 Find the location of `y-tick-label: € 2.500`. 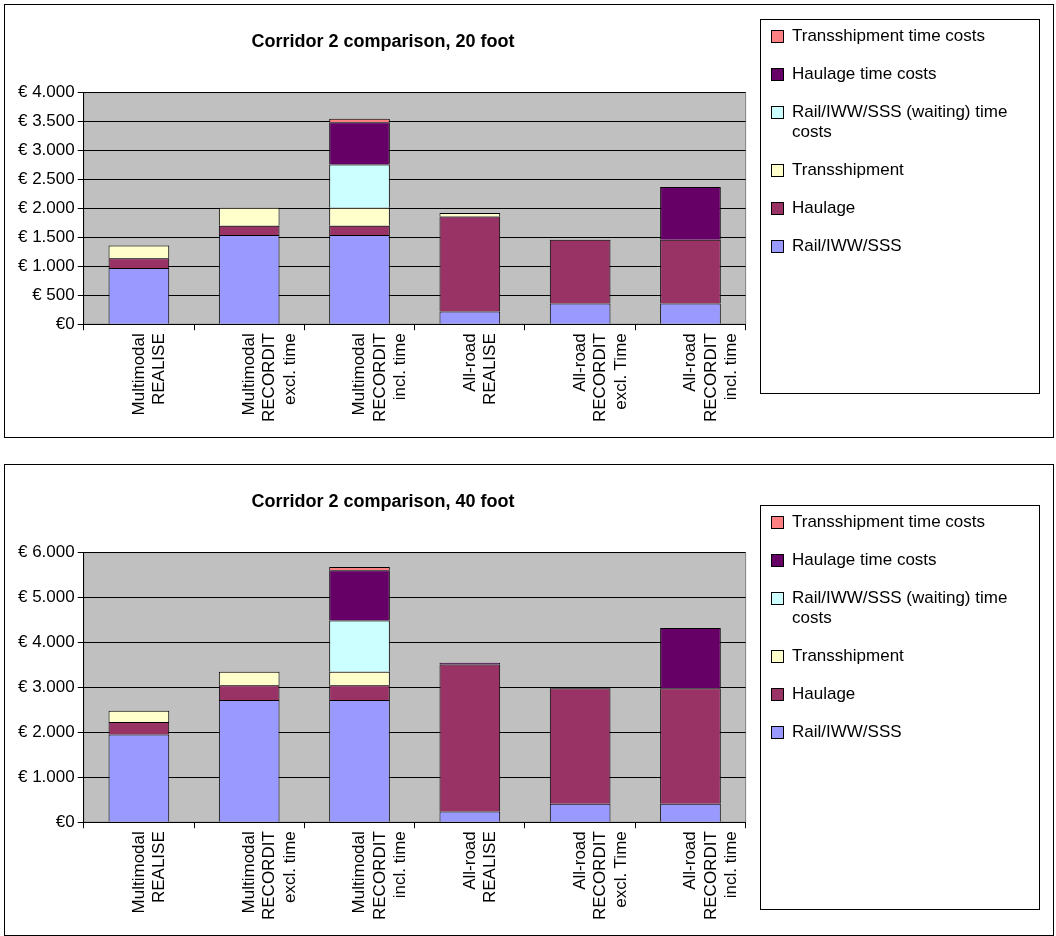

y-tick-label: € 2.500 is located at coordinates (46, 179).